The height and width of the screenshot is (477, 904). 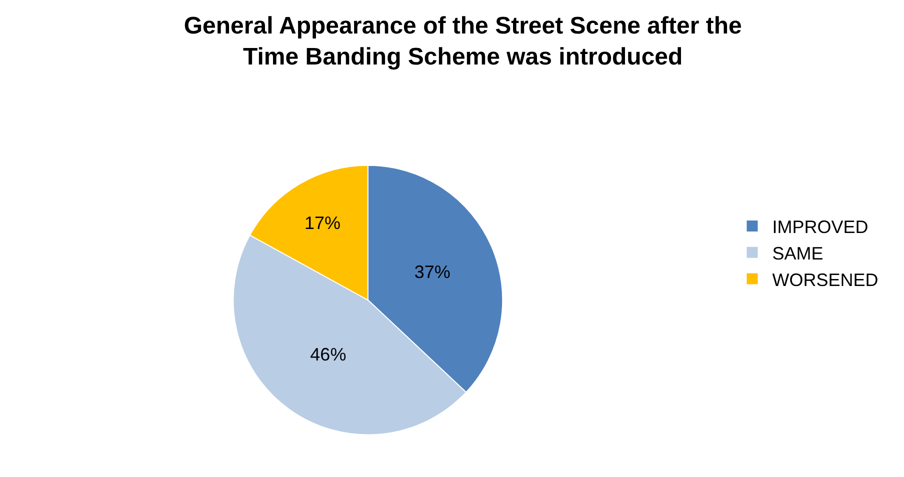 I want to click on legend-label: SAME, so click(x=798, y=253).